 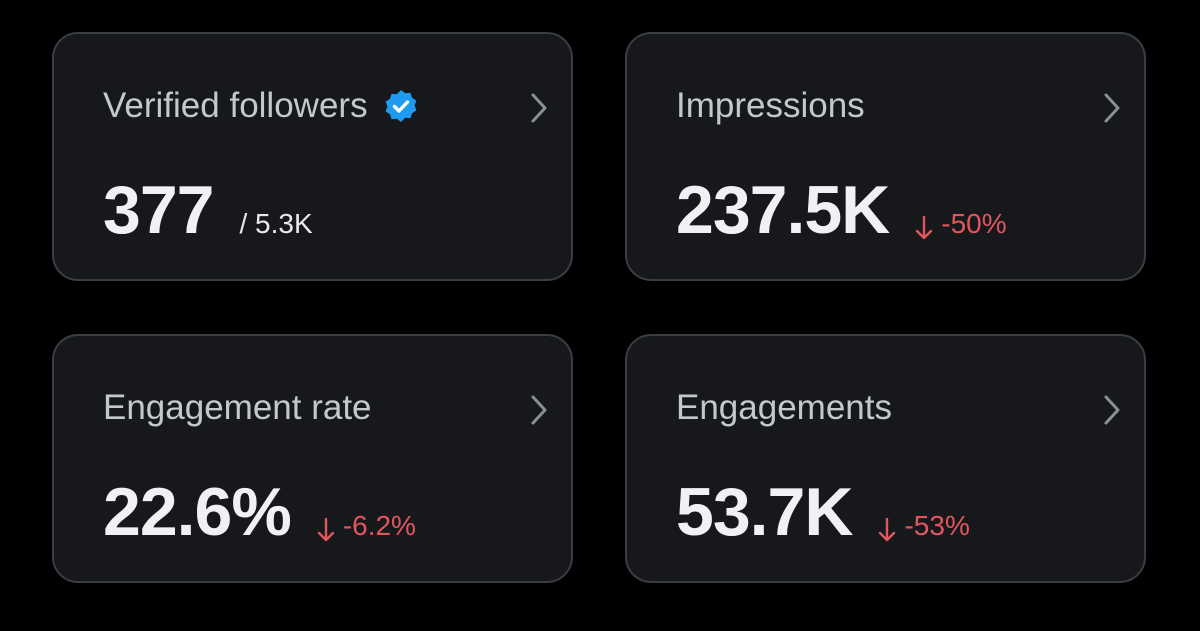 I want to click on value-row: 53.7K -53%, so click(x=823, y=512).